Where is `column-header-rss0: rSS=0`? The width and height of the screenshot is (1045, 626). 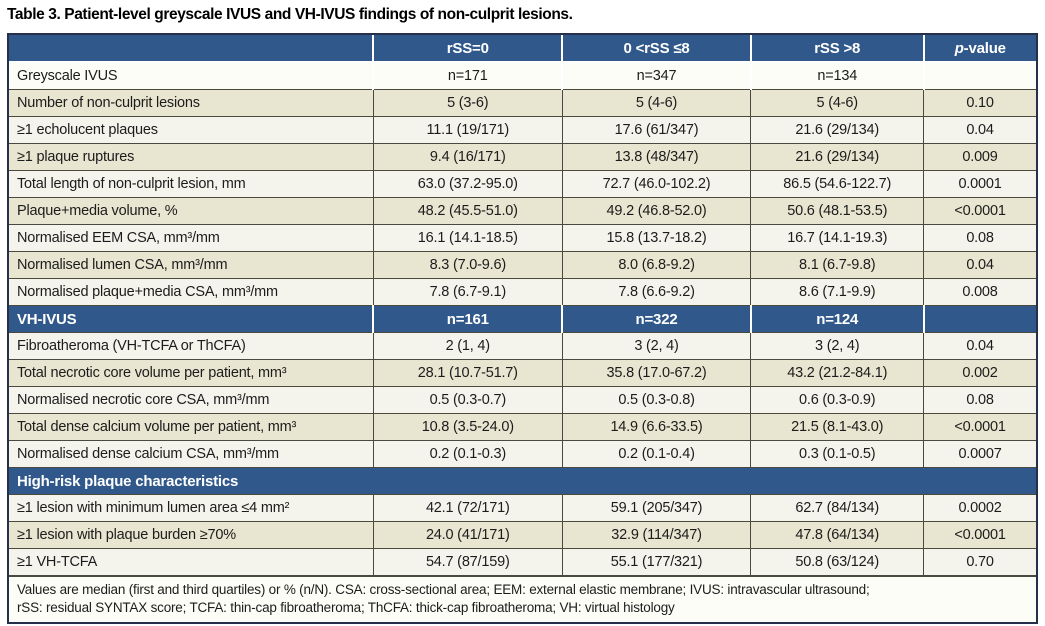
column-header-rss0: rSS=0 is located at coordinates (468, 49).